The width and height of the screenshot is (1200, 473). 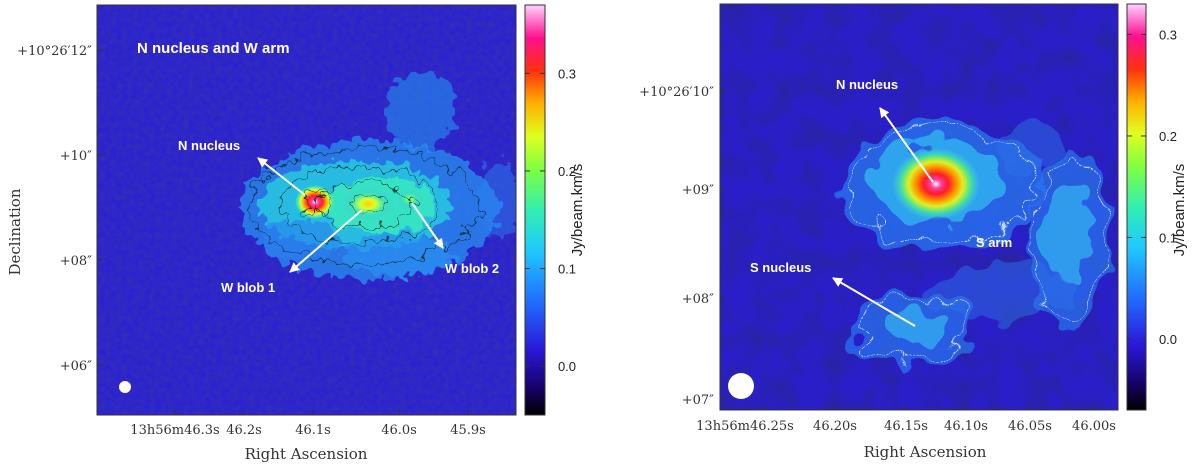 What do you see at coordinates (698, 400) in the screenshot?
I see `panel-2-y-tick-label: +07″` at bounding box center [698, 400].